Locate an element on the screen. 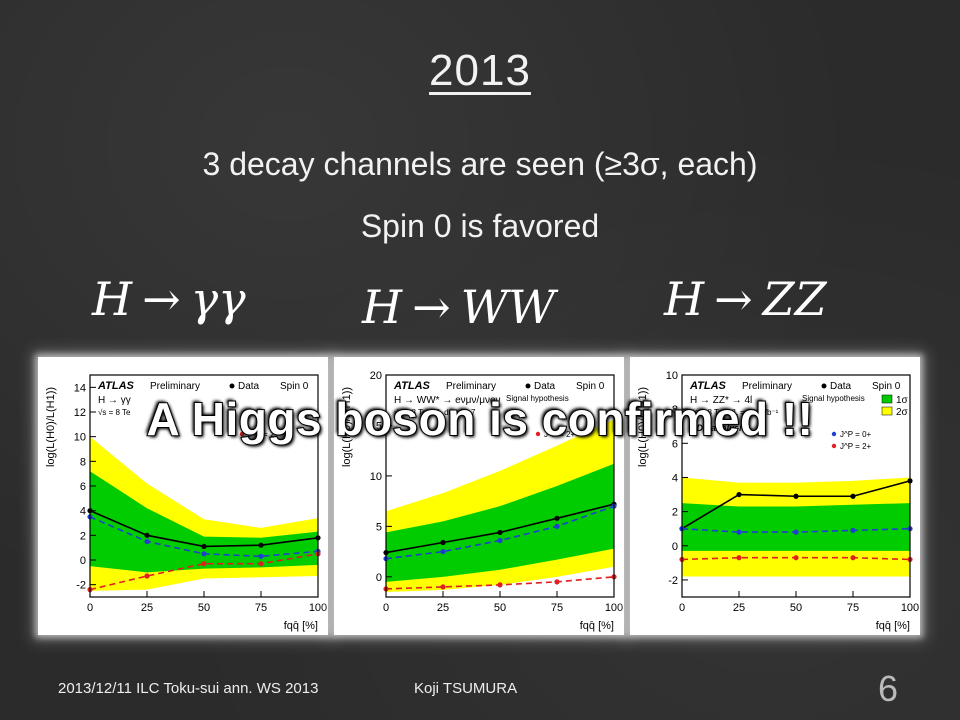 The height and width of the screenshot is (720, 960). spin-statement: Spin 0 is favored is located at coordinates (480, 226).